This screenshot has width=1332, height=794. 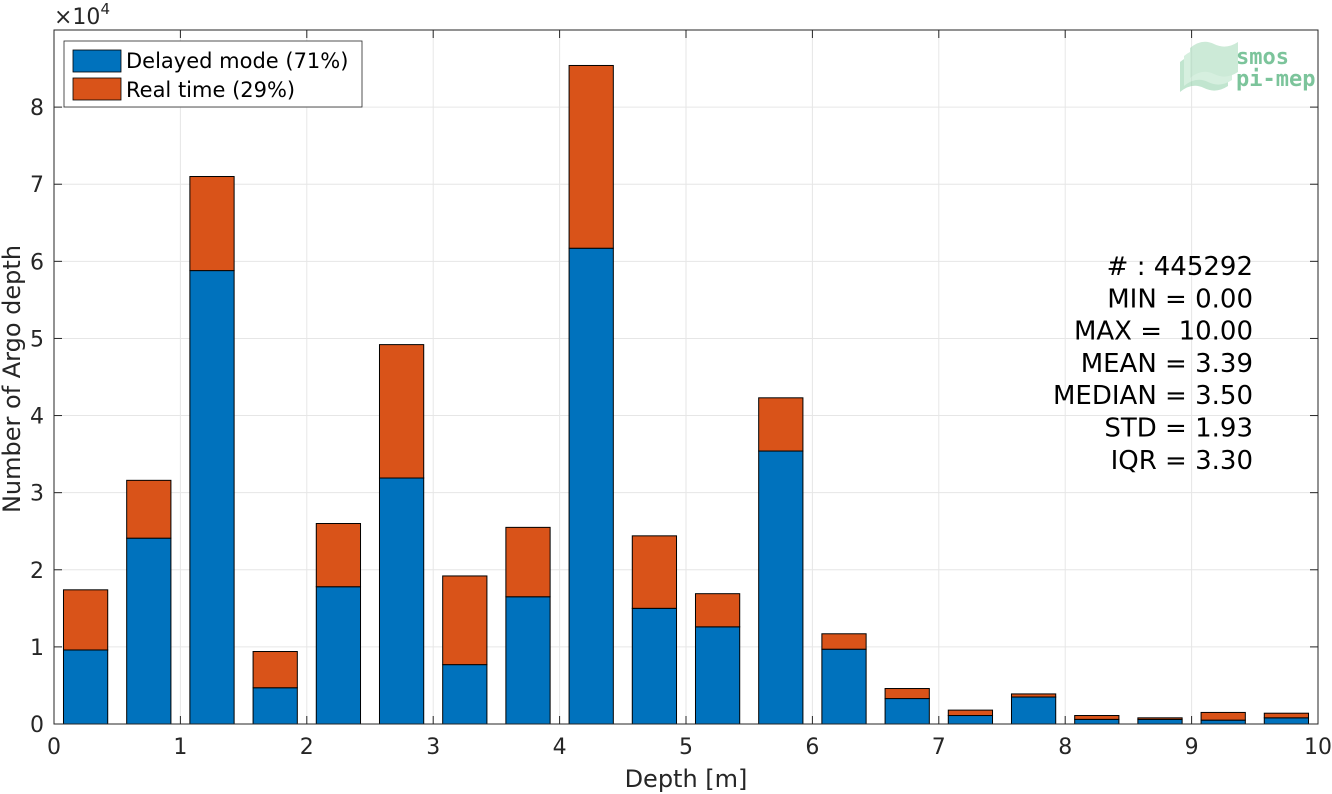 I want to click on stats-line: MEAN = 3.39, so click(x=1167, y=364).